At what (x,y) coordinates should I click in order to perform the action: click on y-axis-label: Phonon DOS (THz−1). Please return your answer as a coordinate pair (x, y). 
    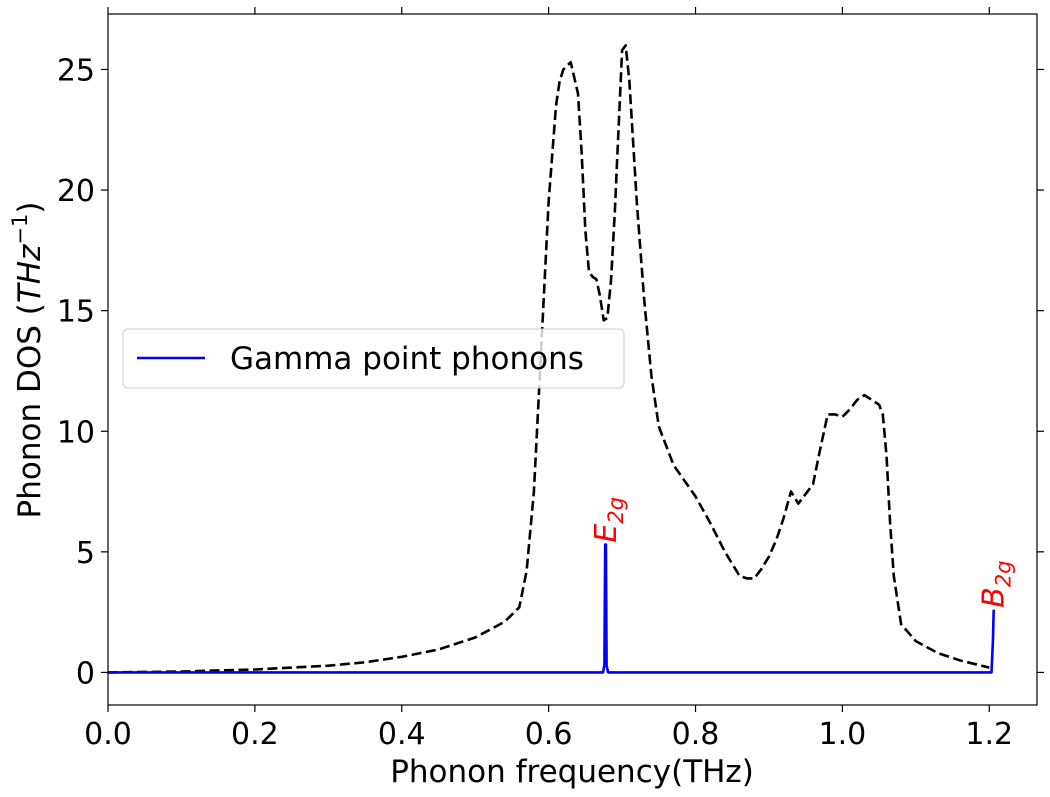
    Looking at the image, I should click on (28, 360).